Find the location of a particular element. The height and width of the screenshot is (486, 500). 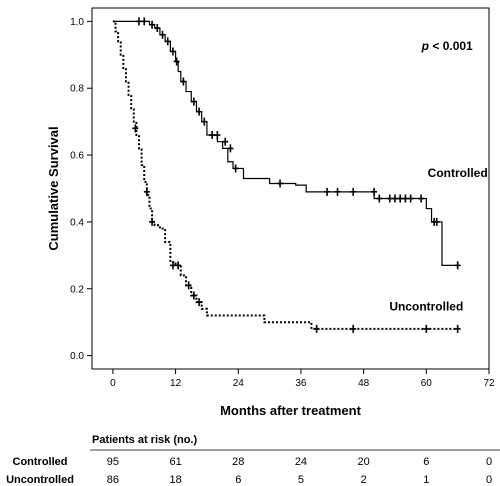

x-axis-title: Months after treatment is located at coordinates (291, 410).